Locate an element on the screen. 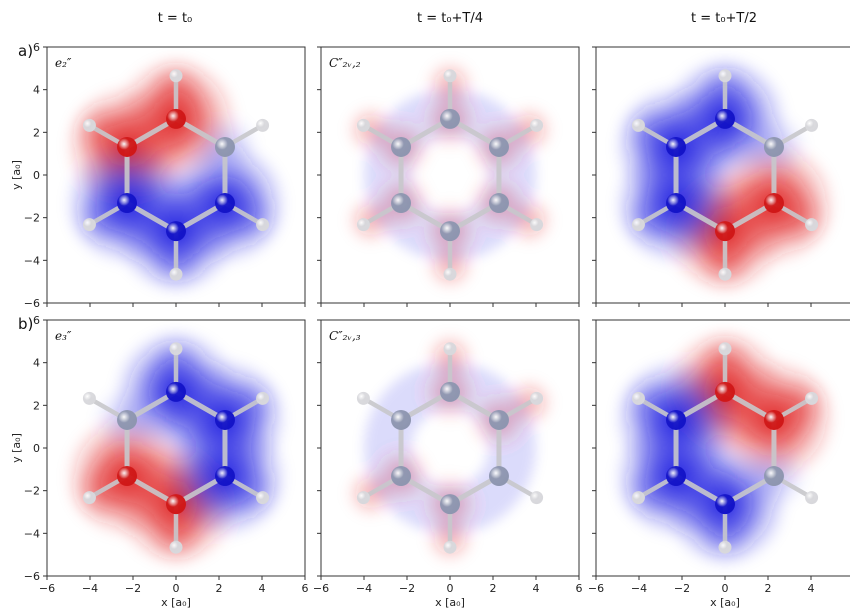 Image resolution: width=850 pixels, height=612 pixels. y-tick-label: −6 is located at coordinates (32, 576).